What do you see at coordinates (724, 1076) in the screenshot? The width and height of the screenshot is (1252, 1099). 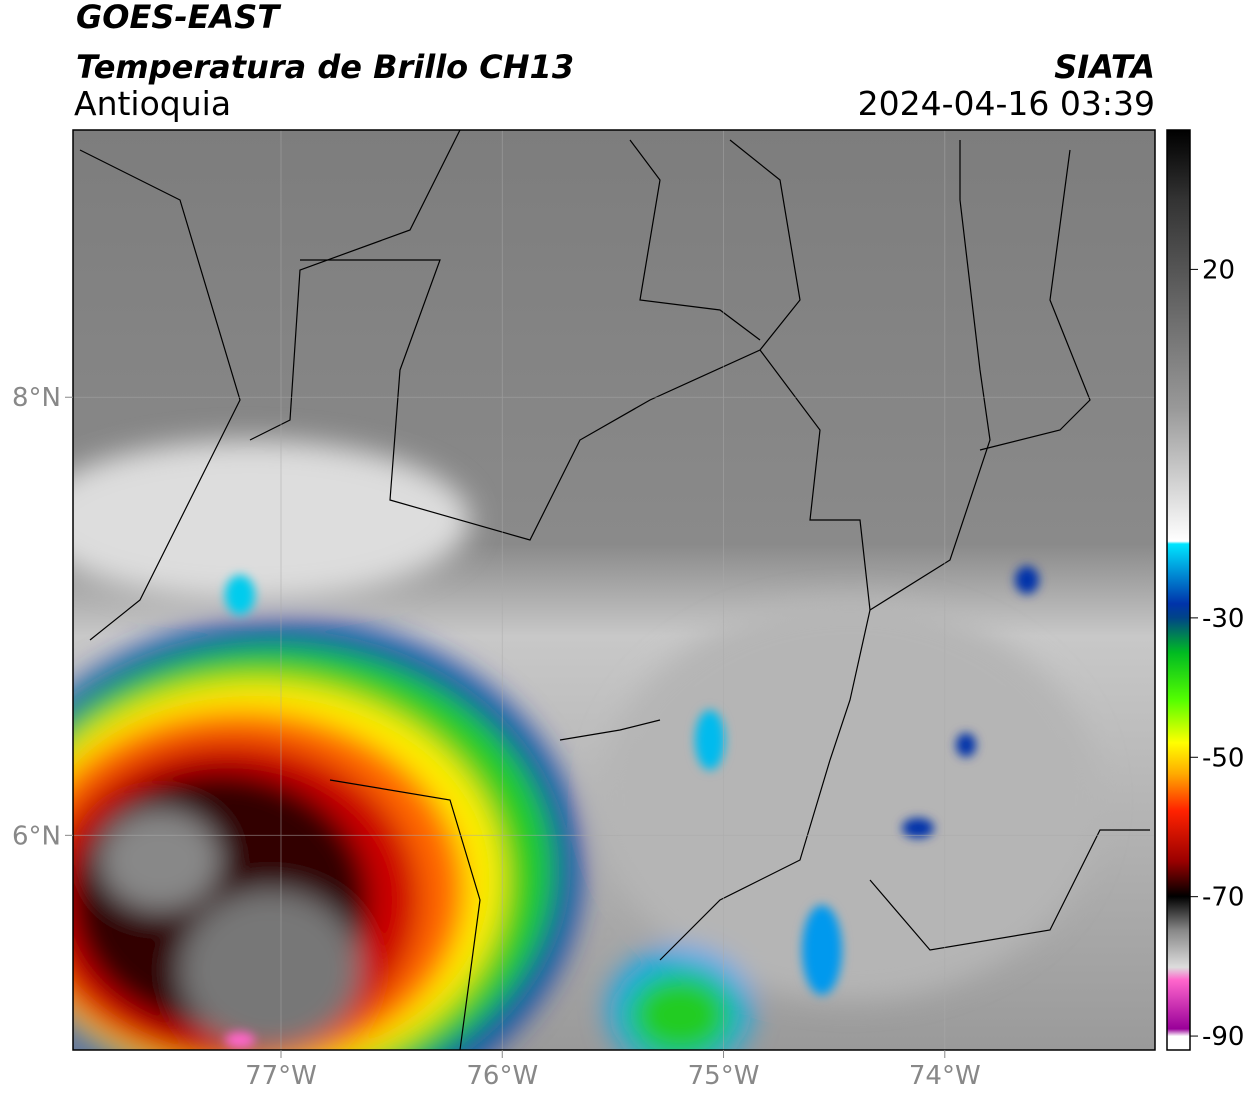 I see `lon-tick-label: 75°W` at bounding box center [724, 1076].